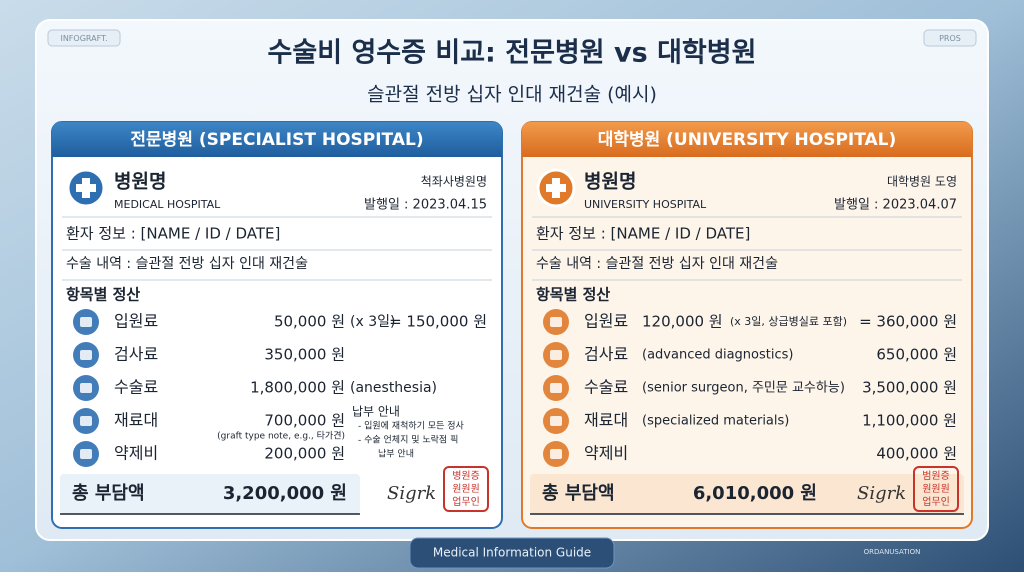  Describe the element at coordinates (916, 355) in the screenshot. I see `item-total: 650,000 원` at that location.